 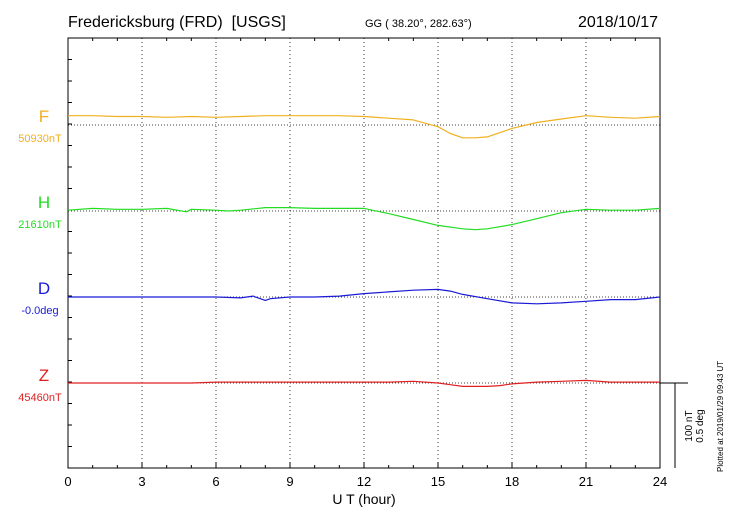 I want to click on series-name-d: D, so click(x=44, y=288).